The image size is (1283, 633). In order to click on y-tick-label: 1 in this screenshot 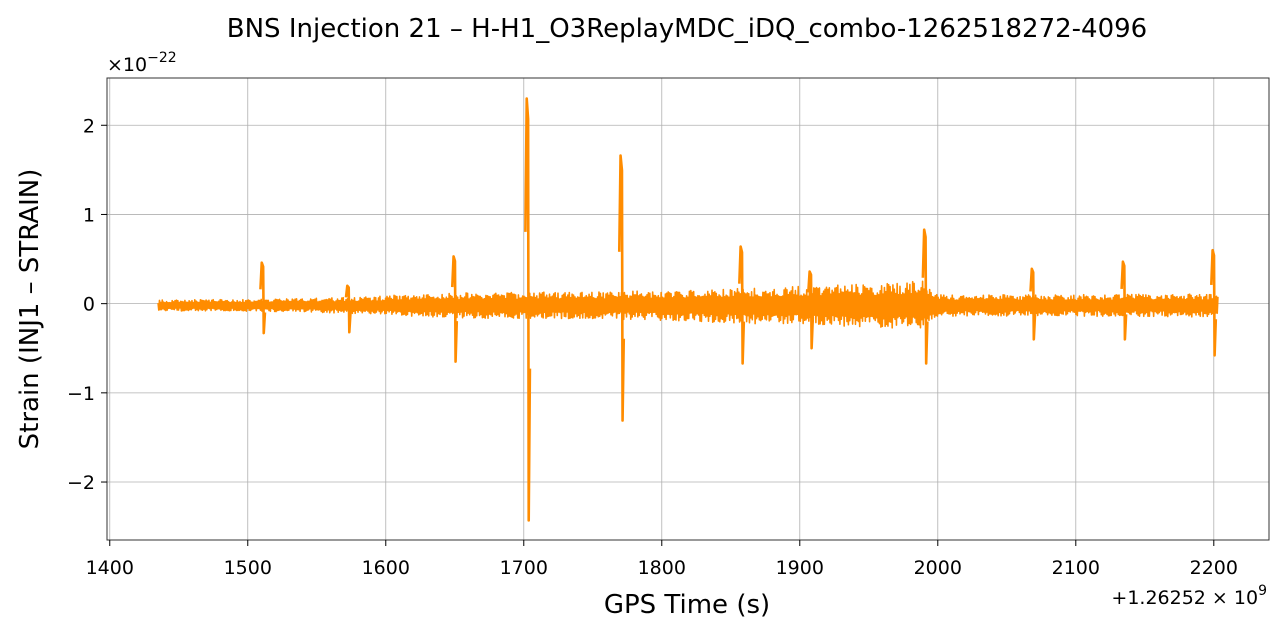, I will do `click(89, 215)`.